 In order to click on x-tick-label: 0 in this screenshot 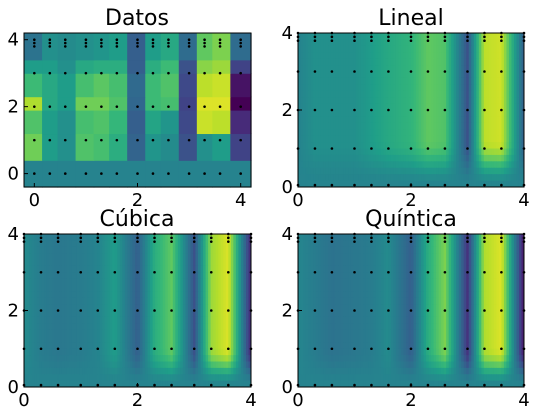, I will do `click(23, 400)`.